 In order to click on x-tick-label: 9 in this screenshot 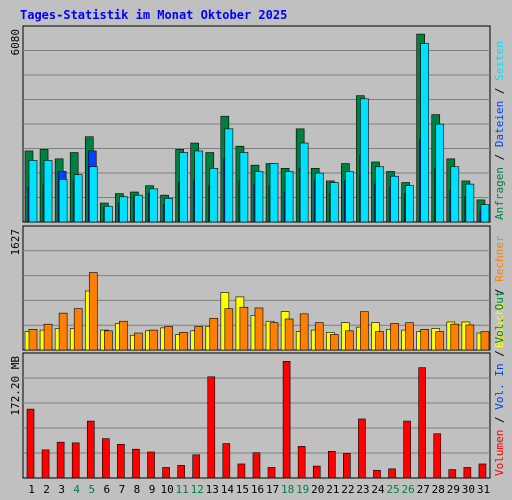, I will do `click(152, 489)`.